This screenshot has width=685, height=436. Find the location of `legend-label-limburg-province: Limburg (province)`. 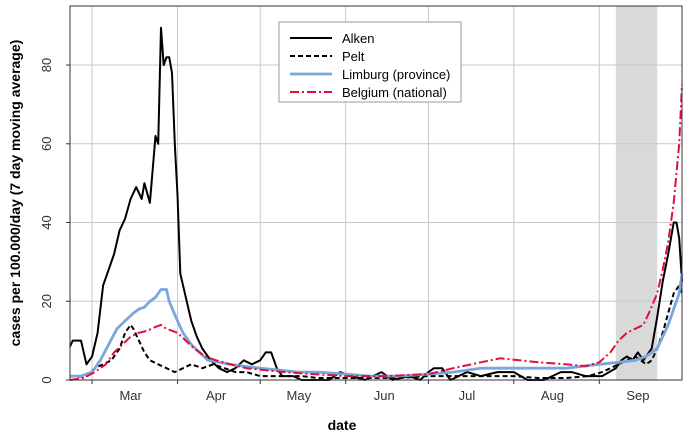

legend-label-limburg-province: Limburg (province) is located at coordinates (396, 74).